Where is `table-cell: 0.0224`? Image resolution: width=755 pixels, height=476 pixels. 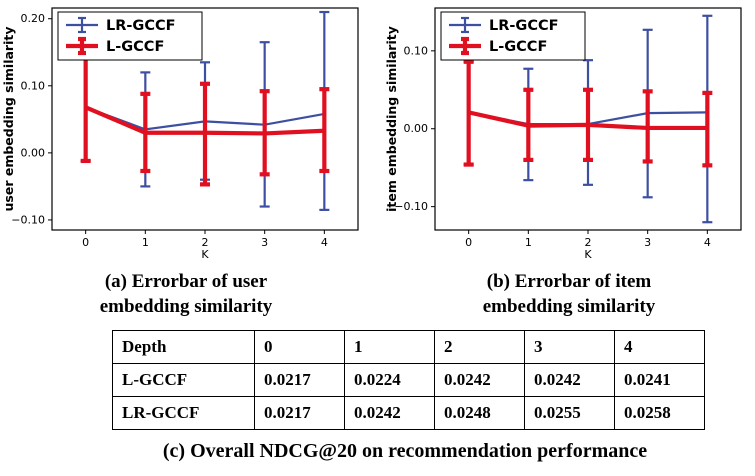 table-cell: 0.0224 is located at coordinates (389, 380).